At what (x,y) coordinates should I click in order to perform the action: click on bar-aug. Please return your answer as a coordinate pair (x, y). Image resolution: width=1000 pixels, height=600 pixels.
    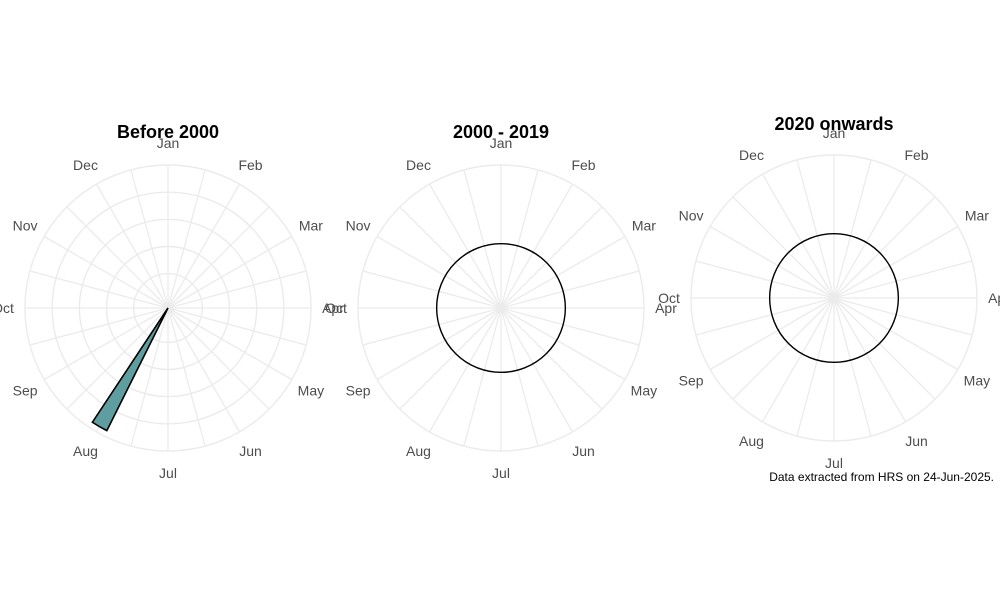
    Looking at the image, I should click on (130, 369).